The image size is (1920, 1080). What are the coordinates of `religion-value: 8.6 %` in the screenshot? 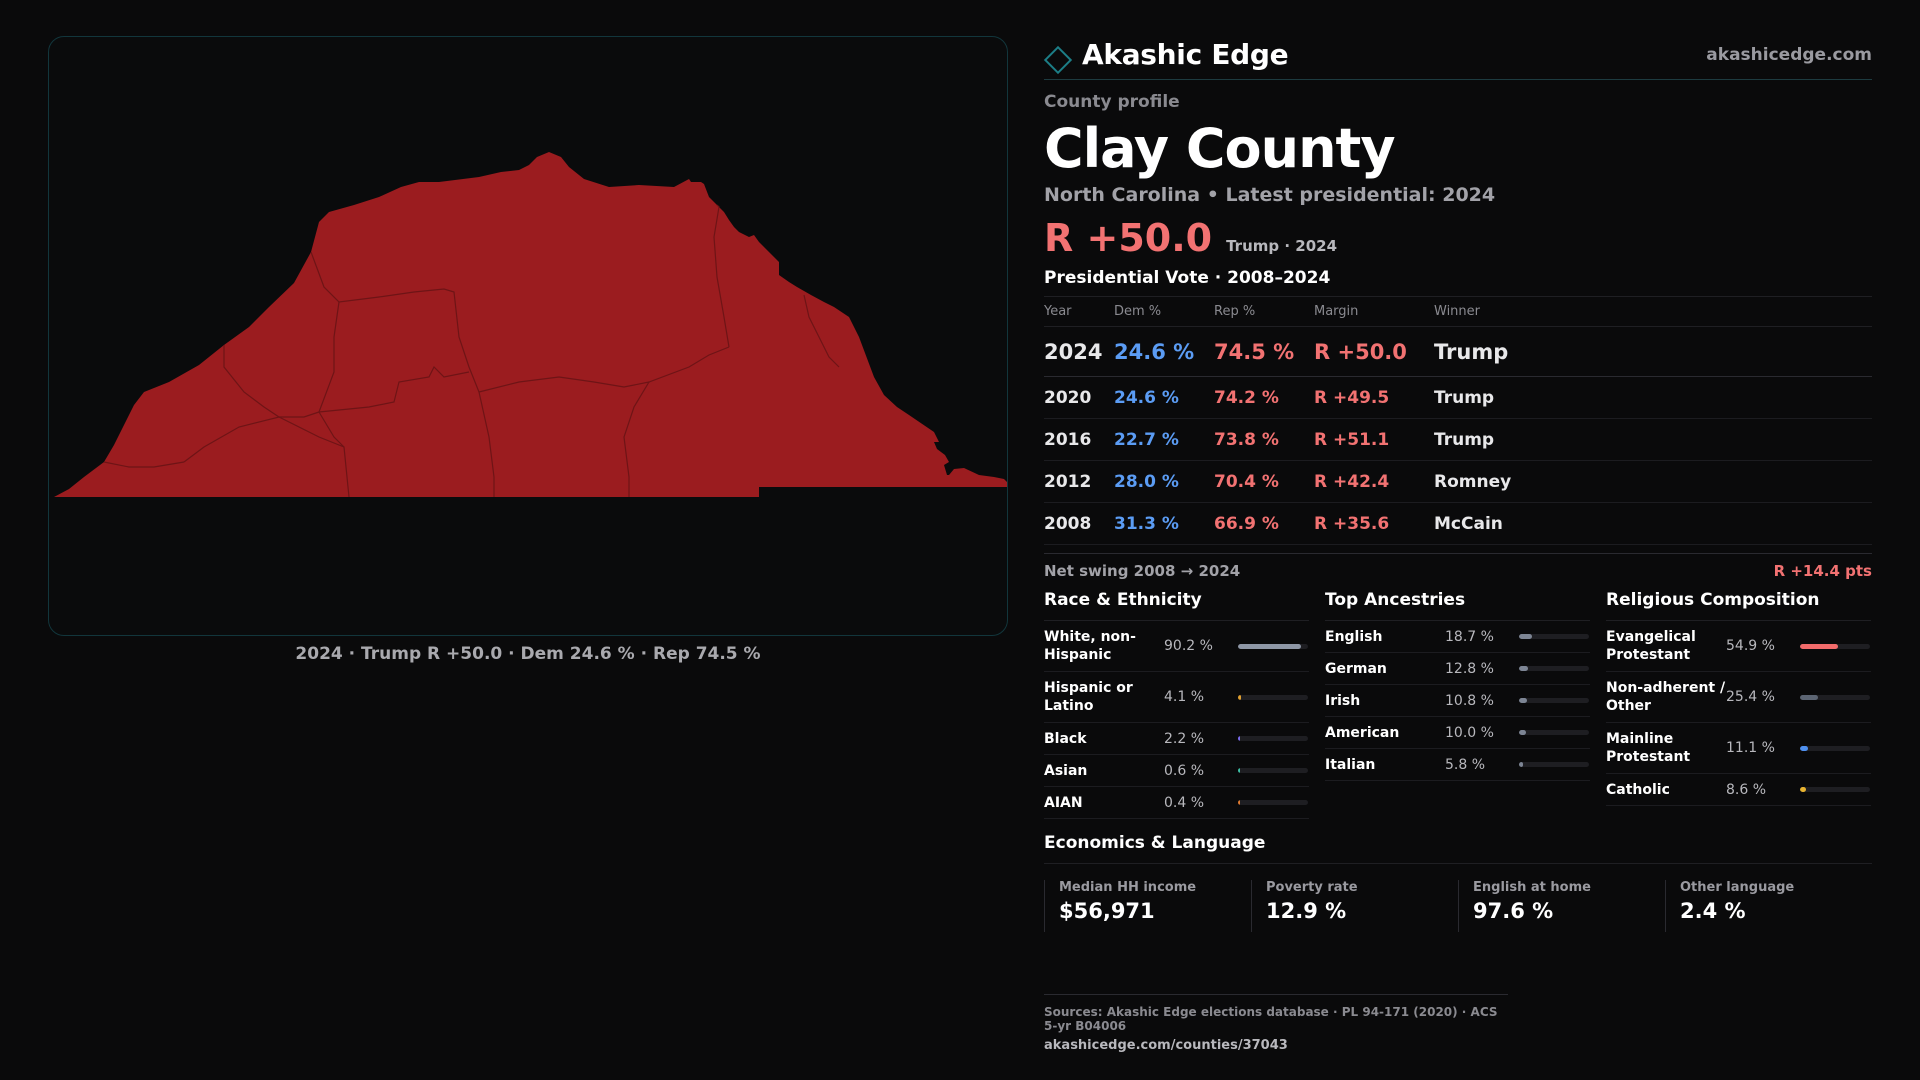 It's located at (1746, 789).